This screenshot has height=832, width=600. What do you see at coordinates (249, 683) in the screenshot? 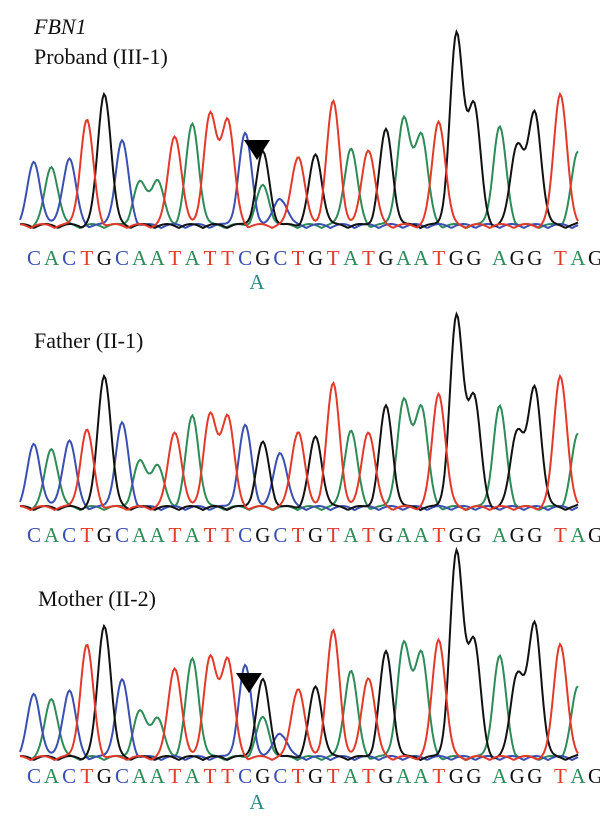
I see `mother-variant-arrow` at bounding box center [249, 683].